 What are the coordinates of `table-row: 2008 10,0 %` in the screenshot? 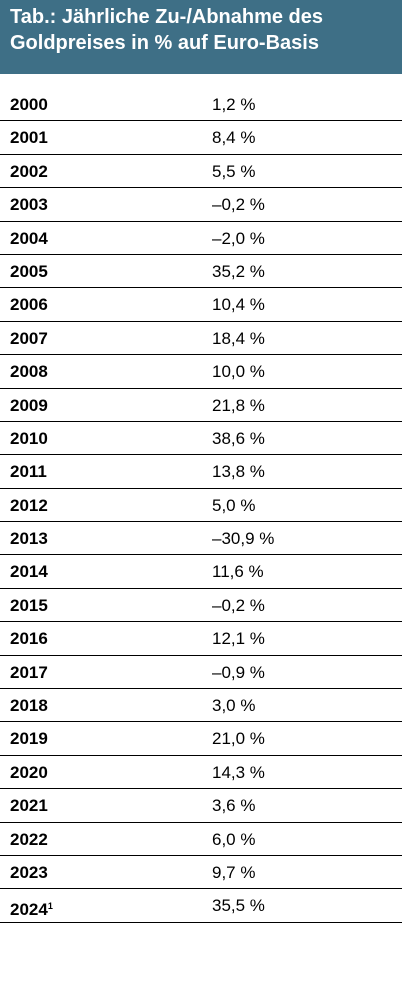 It's located at (201, 372).